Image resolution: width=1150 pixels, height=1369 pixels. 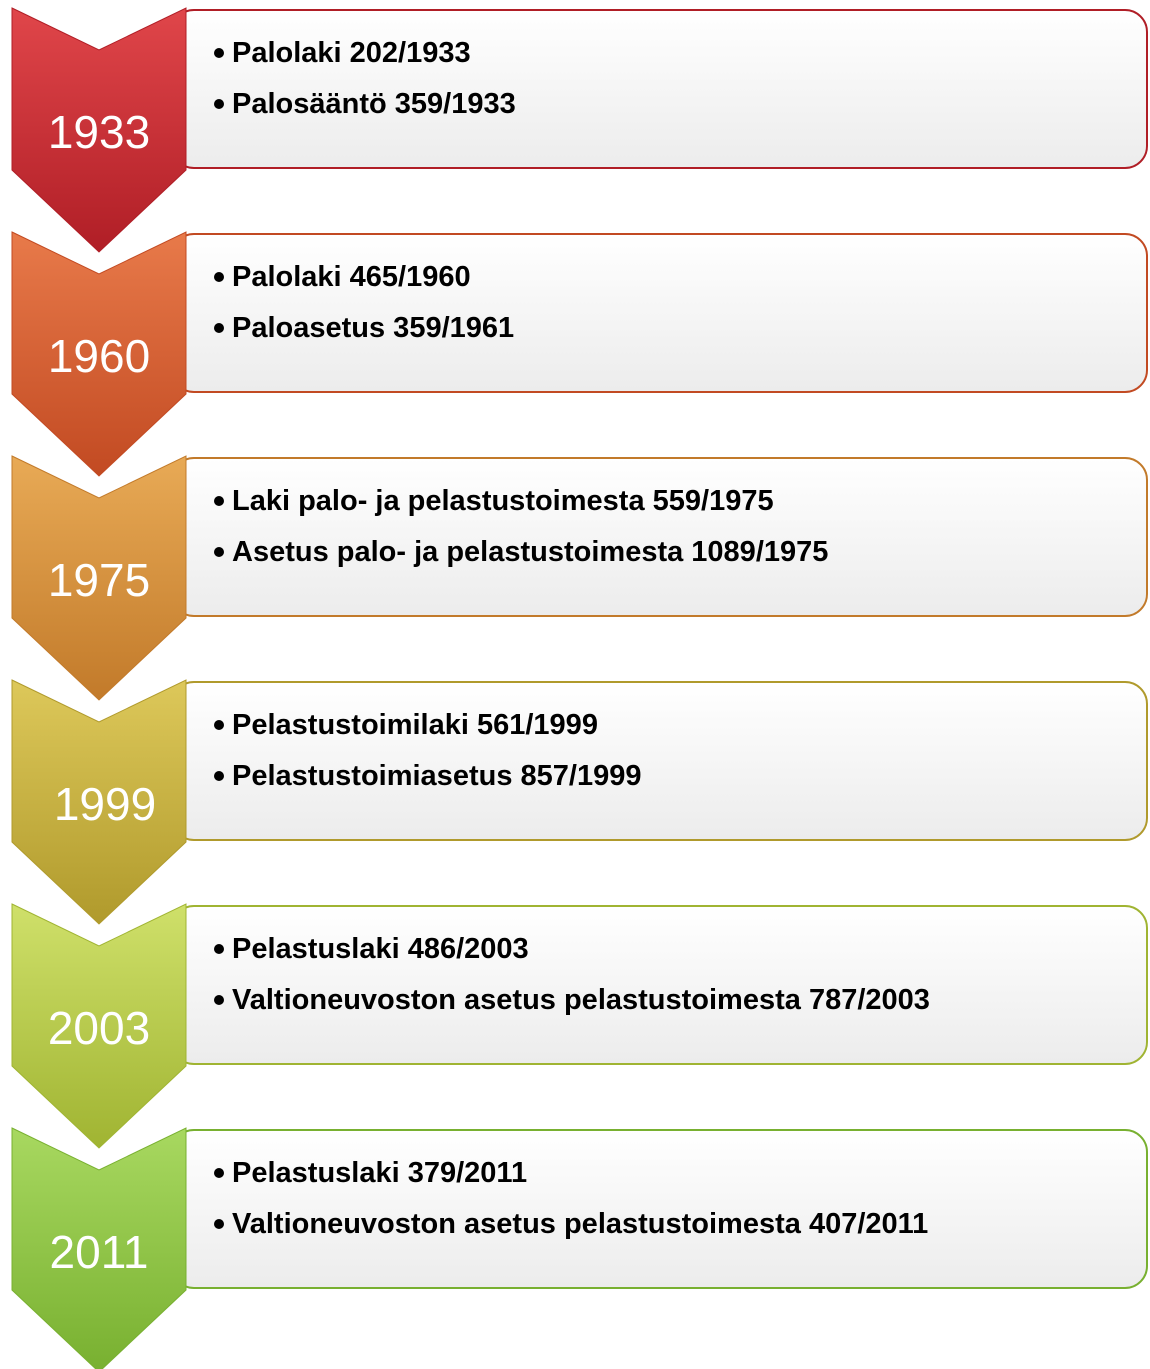 I want to click on year-label: 2003, so click(x=99, y=1028).